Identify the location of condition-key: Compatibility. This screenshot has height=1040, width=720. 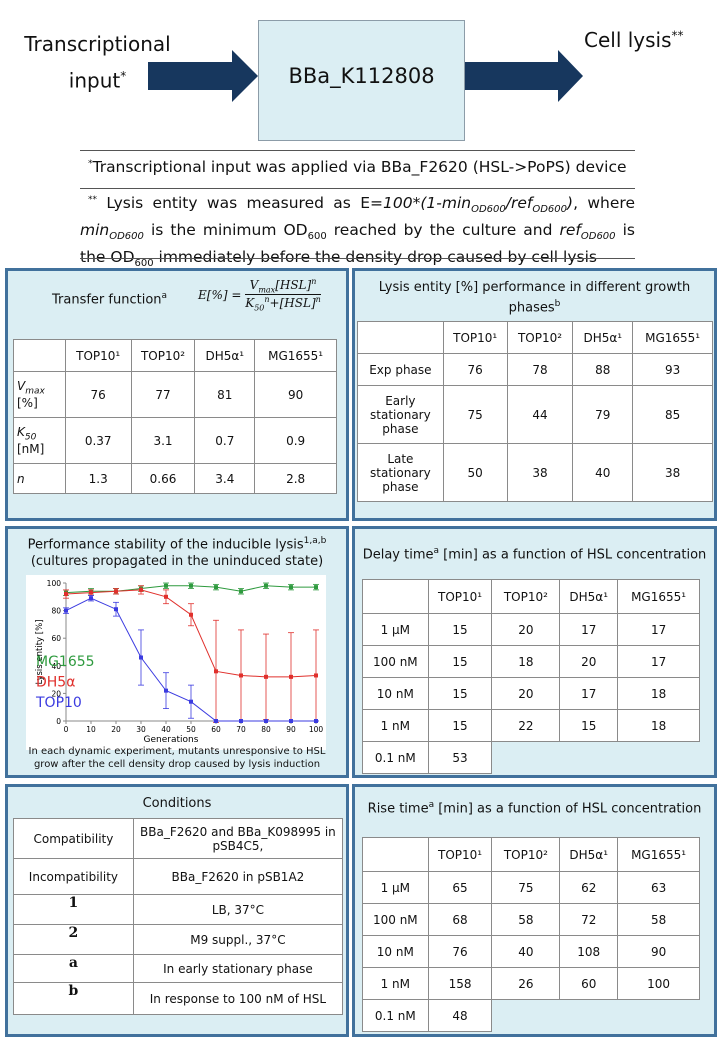
(73, 838).